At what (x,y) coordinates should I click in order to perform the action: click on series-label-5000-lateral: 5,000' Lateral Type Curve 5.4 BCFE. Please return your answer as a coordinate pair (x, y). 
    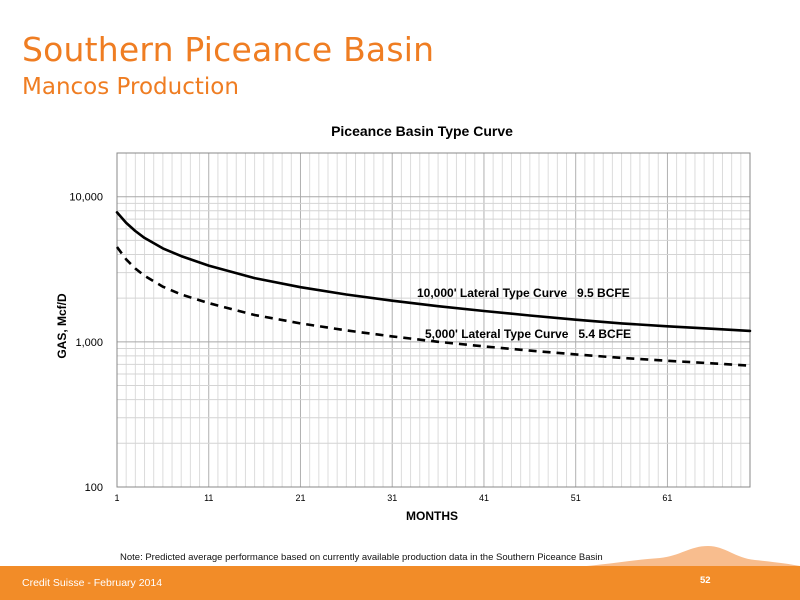
    Looking at the image, I should click on (528, 334).